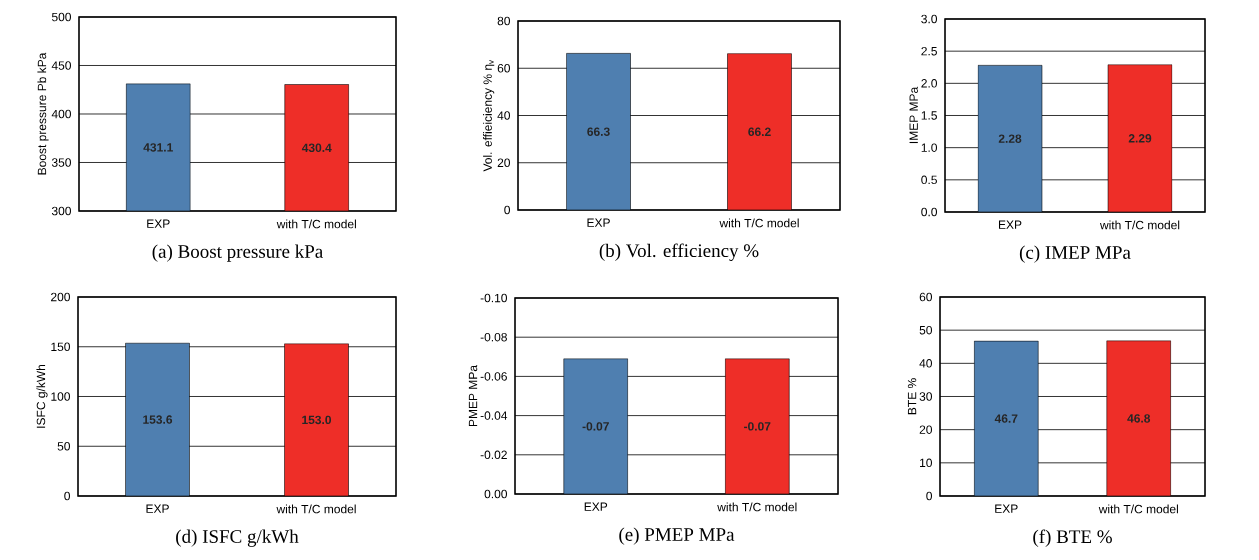  What do you see at coordinates (158, 147) in the screenshot?
I see `data-label: 431.1` at bounding box center [158, 147].